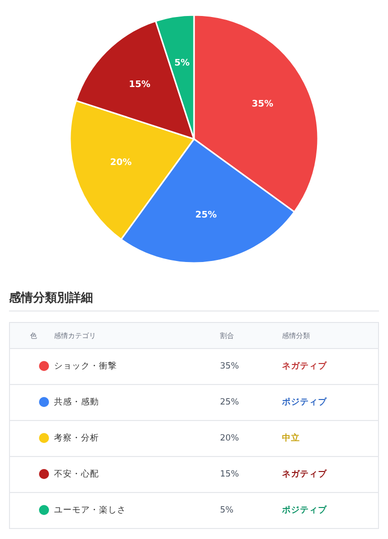  What do you see at coordinates (76, 438) in the screenshot?
I see `legend-label: 考察・分析` at bounding box center [76, 438].